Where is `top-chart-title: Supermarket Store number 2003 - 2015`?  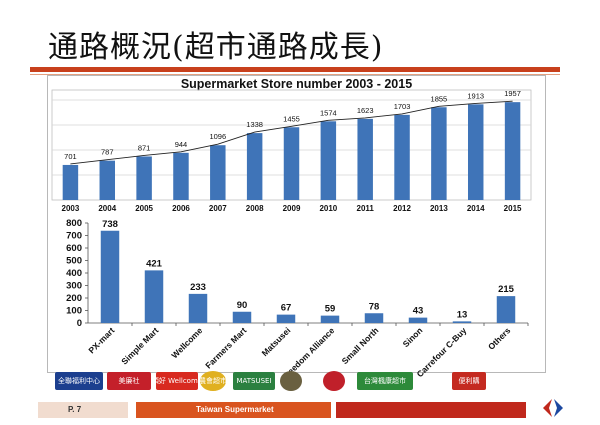 top-chart-title: Supermarket Store number 2003 - 2015 is located at coordinates (296, 84).